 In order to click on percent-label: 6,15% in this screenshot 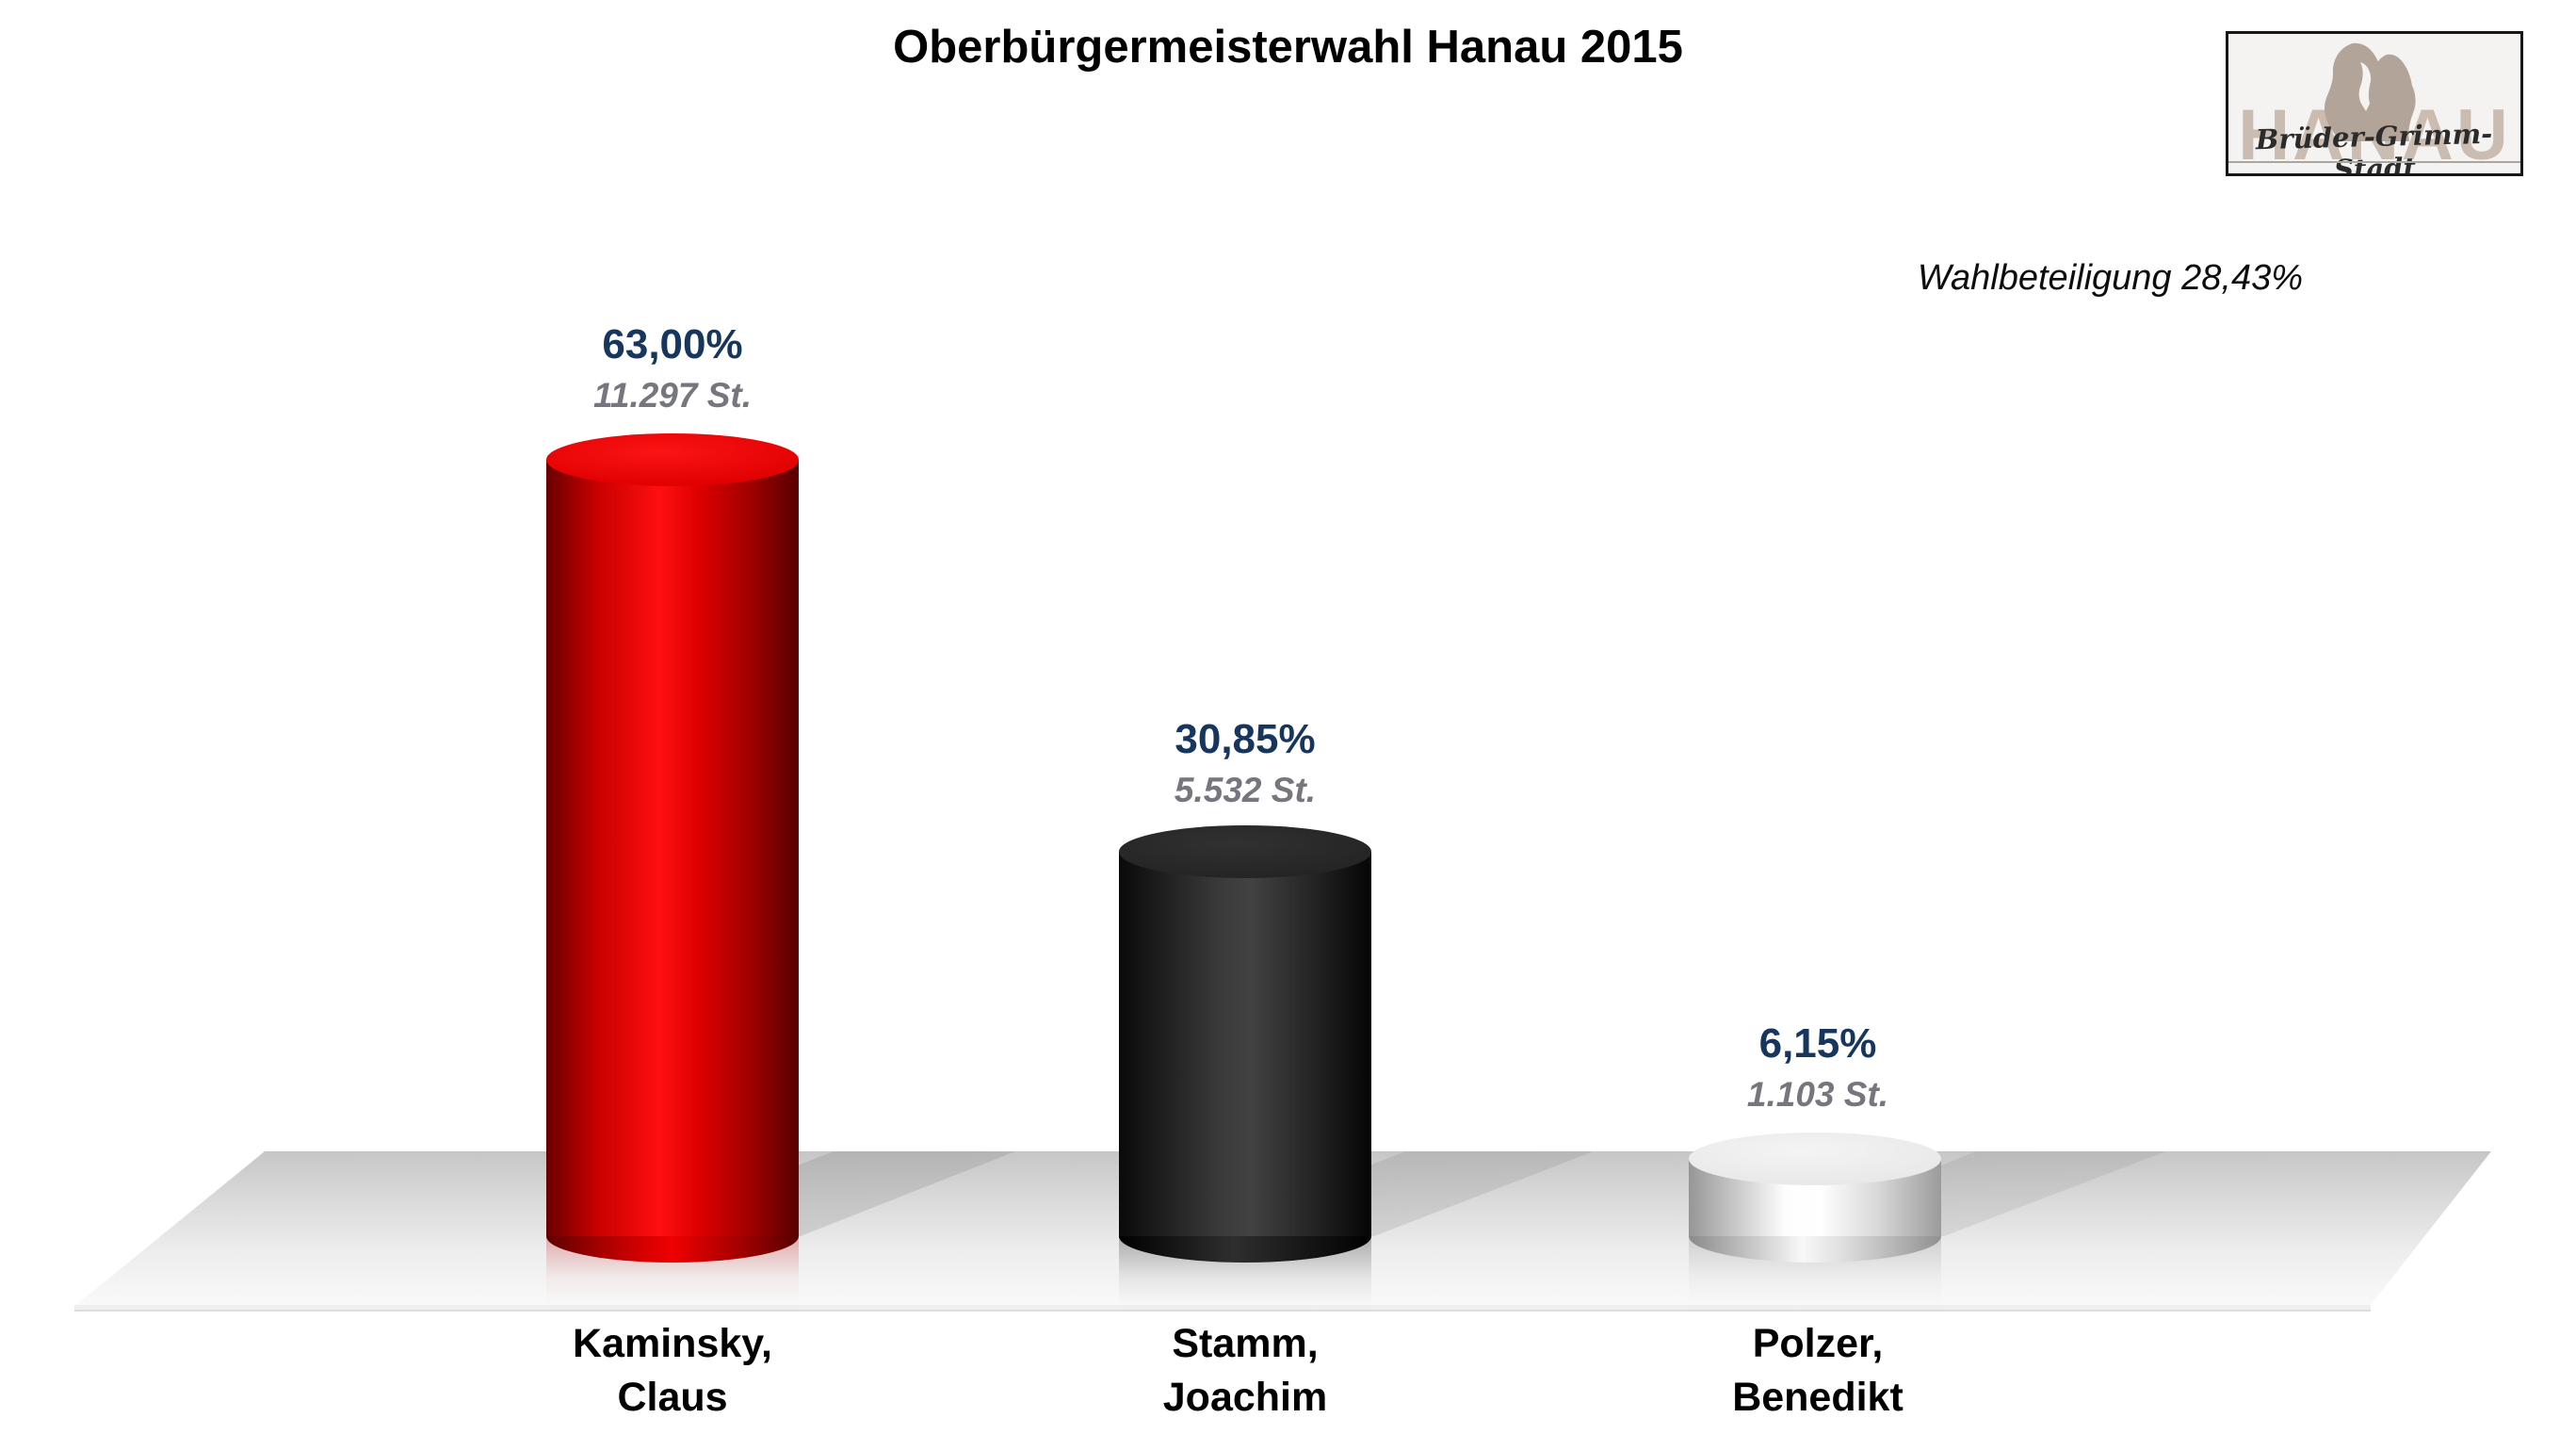, I will do `click(1817, 1043)`.